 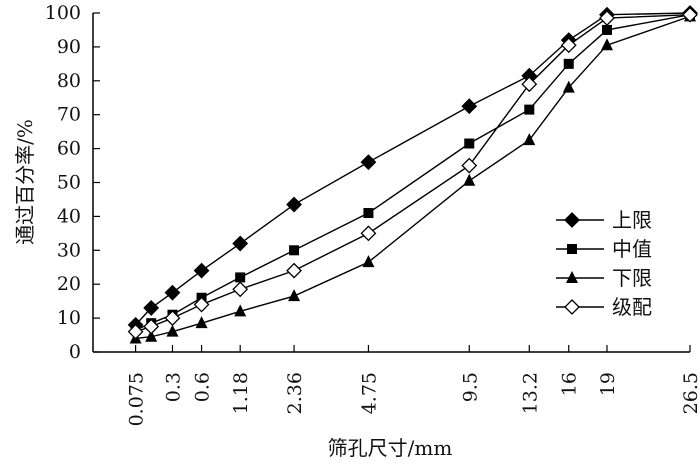 What do you see at coordinates (69, 183) in the screenshot?
I see `y-tick-label: 50` at bounding box center [69, 183].